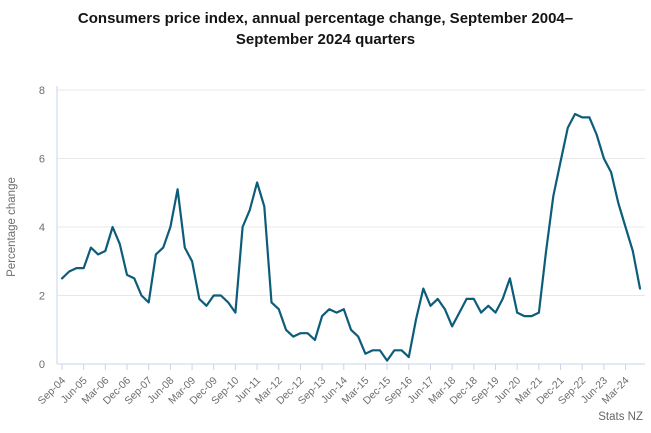 This screenshot has height=433, width=651. What do you see at coordinates (42, 228) in the screenshot?
I see `y-tick-label: 4` at bounding box center [42, 228].